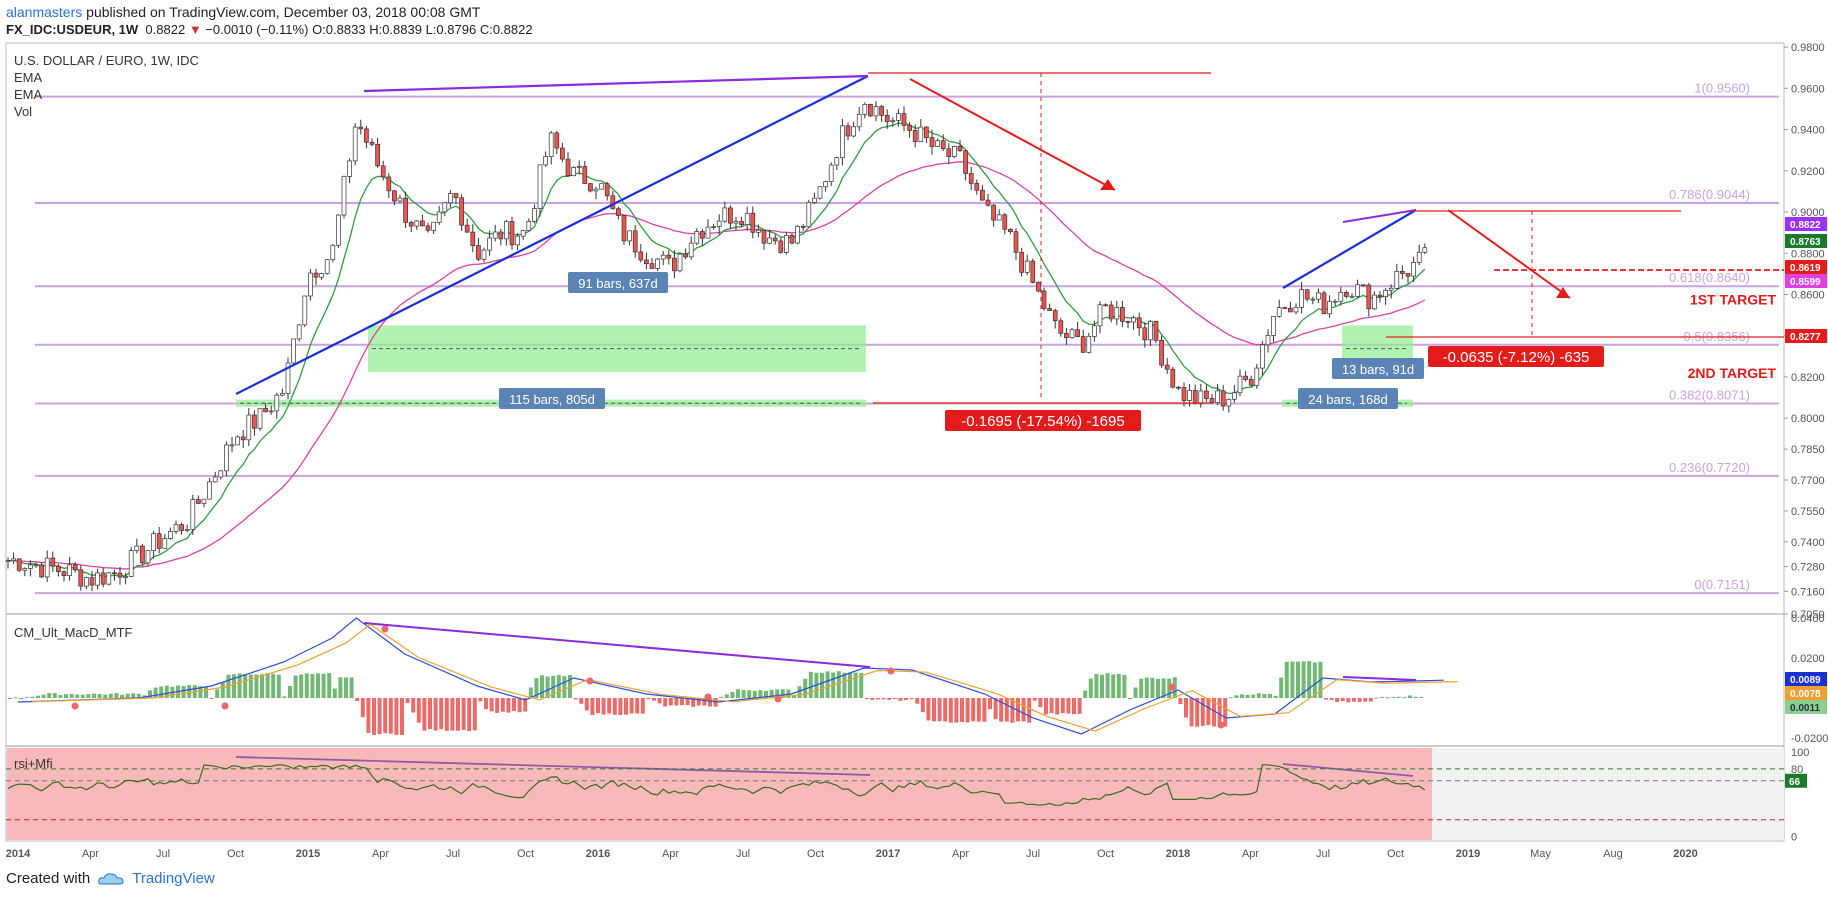  Describe the element at coordinates (48, 878) in the screenshot. I see `created-with-text: Created with` at that location.